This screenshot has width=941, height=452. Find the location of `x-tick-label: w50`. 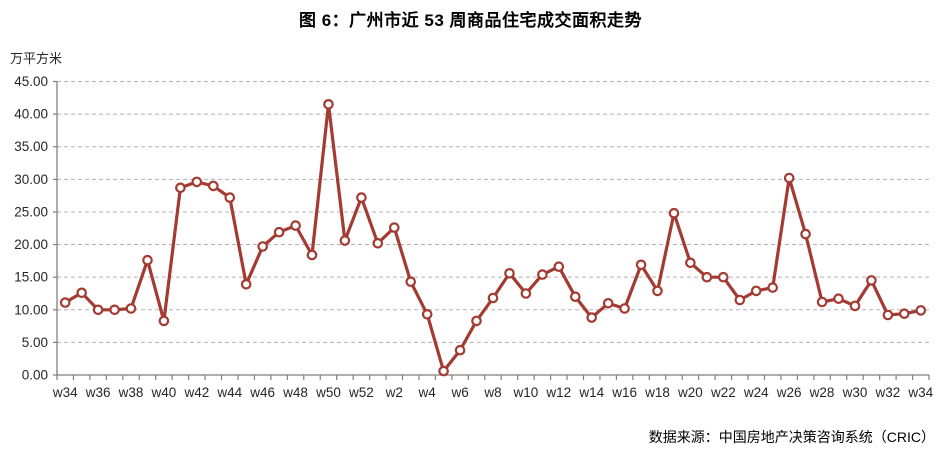

x-tick-label: w50 is located at coordinates (328, 392).